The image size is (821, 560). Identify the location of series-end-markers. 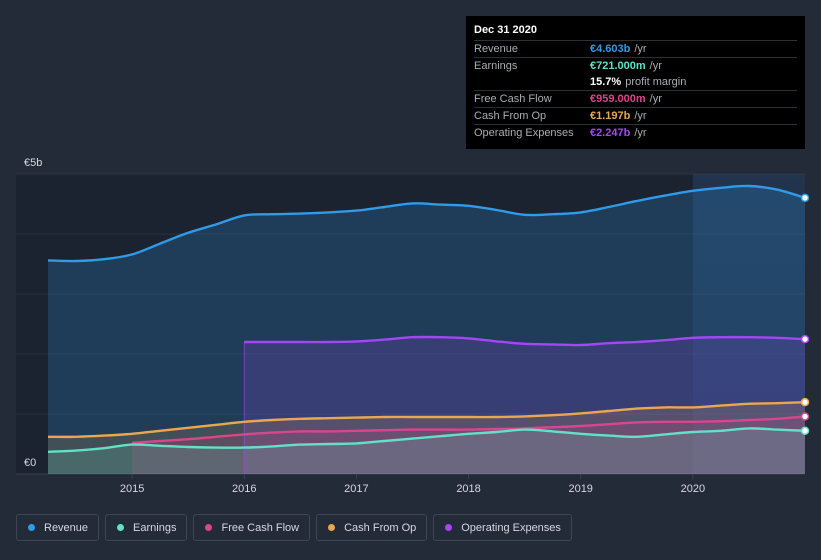
(805, 314).